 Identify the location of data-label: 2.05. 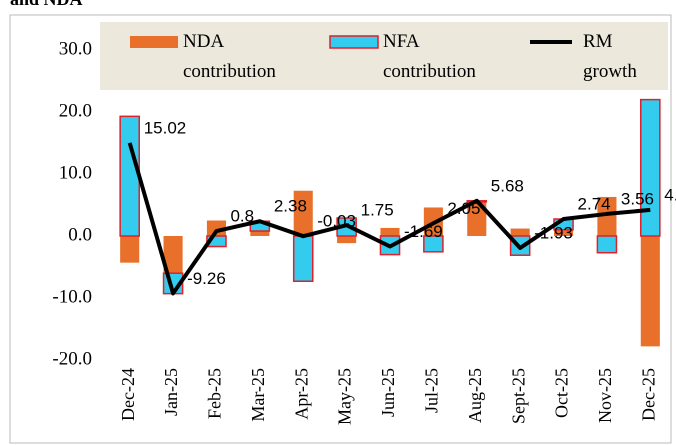
(463, 208).